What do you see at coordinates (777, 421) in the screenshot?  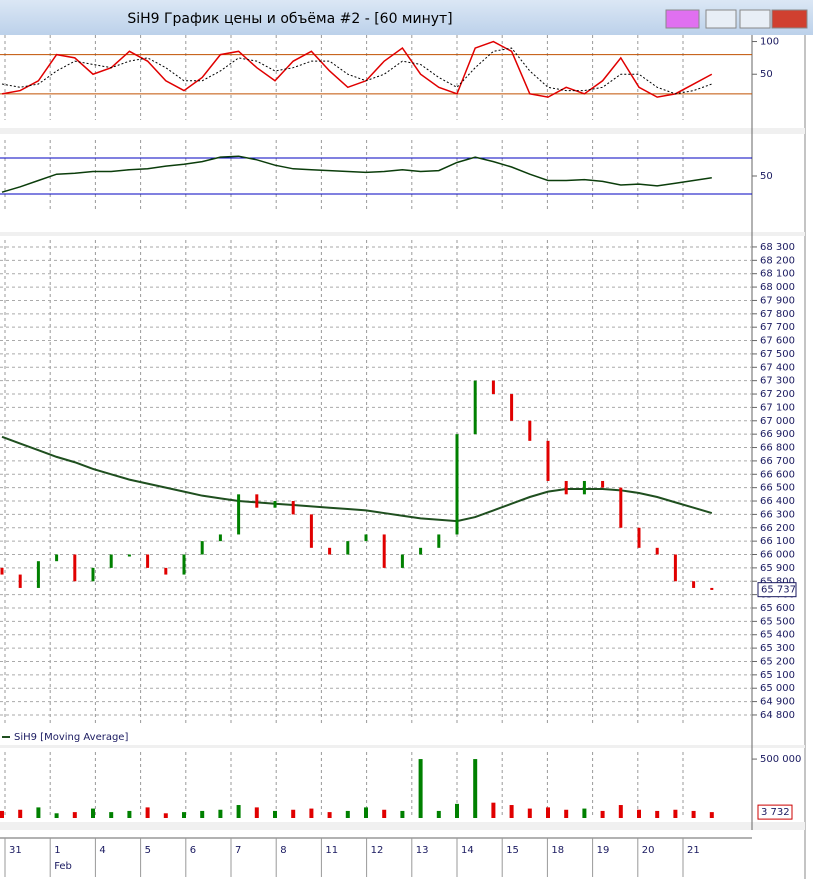 I see `y-tick-label: 67 000` at bounding box center [777, 421].